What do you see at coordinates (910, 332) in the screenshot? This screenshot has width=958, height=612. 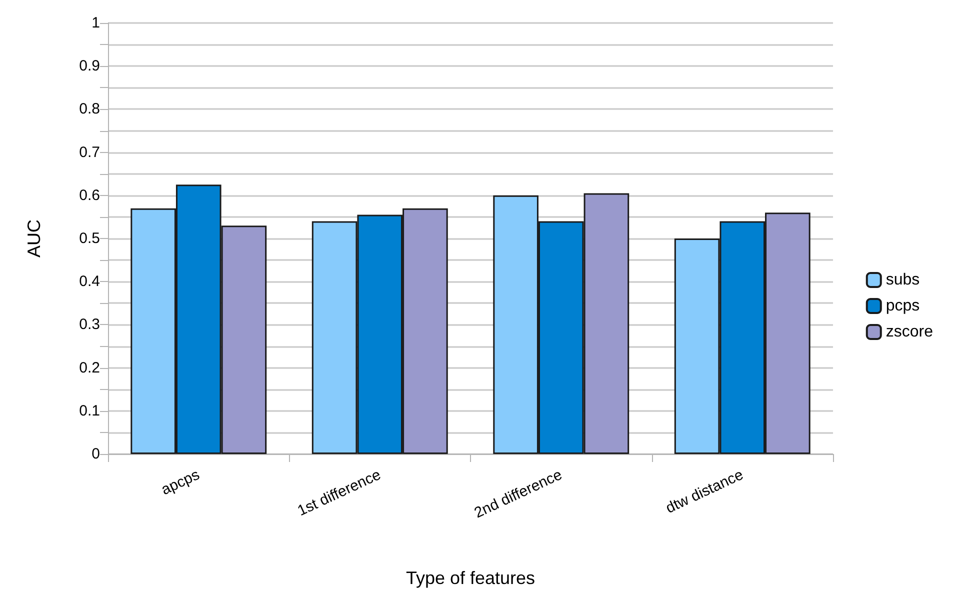 I see `legend-label: zscore` at bounding box center [910, 332].